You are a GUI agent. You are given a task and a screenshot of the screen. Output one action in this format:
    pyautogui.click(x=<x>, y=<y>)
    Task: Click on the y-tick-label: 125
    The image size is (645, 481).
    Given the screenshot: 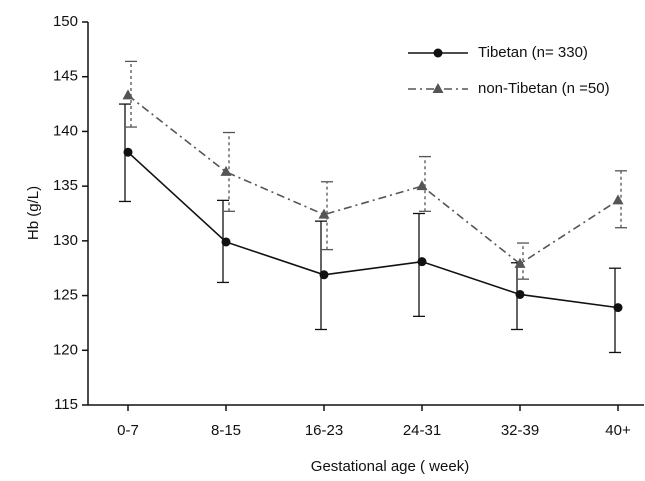 What is the action you would take?
    pyautogui.click(x=65, y=295)
    